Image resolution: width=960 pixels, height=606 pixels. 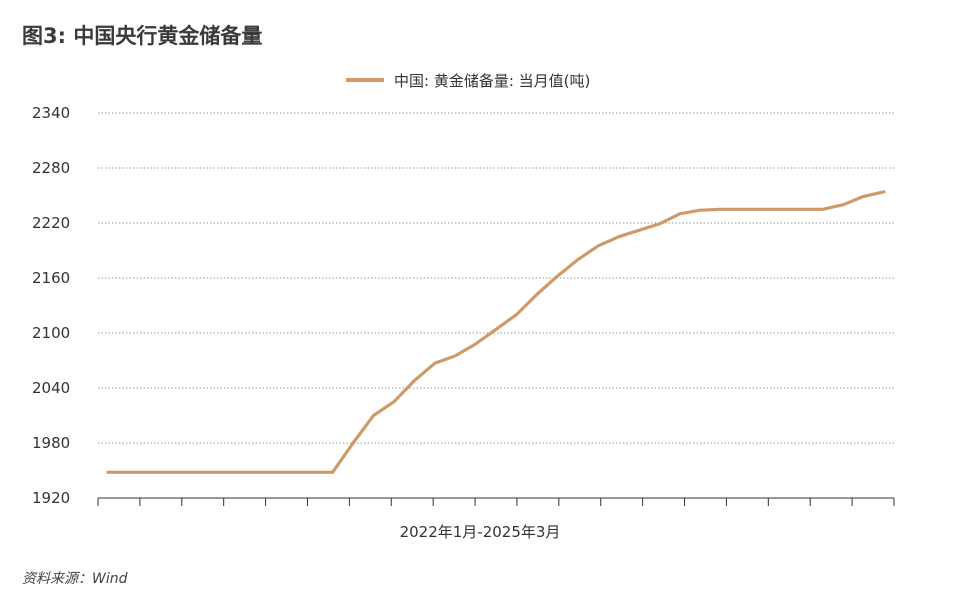 What do you see at coordinates (51, 498) in the screenshot?
I see `y-tick-label: 1920` at bounding box center [51, 498].